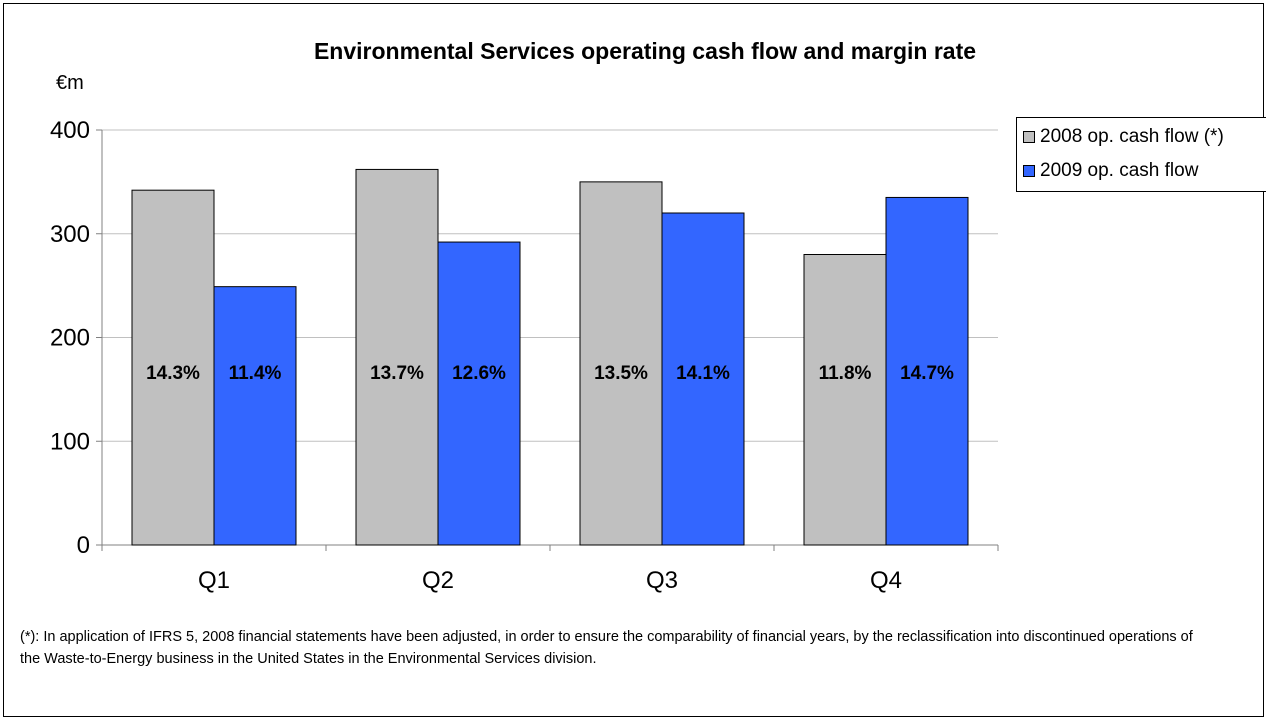  What do you see at coordinates (70, 234) in the screenshot?
I see `y-tick-label: 300` at bounding box center [70, 234].